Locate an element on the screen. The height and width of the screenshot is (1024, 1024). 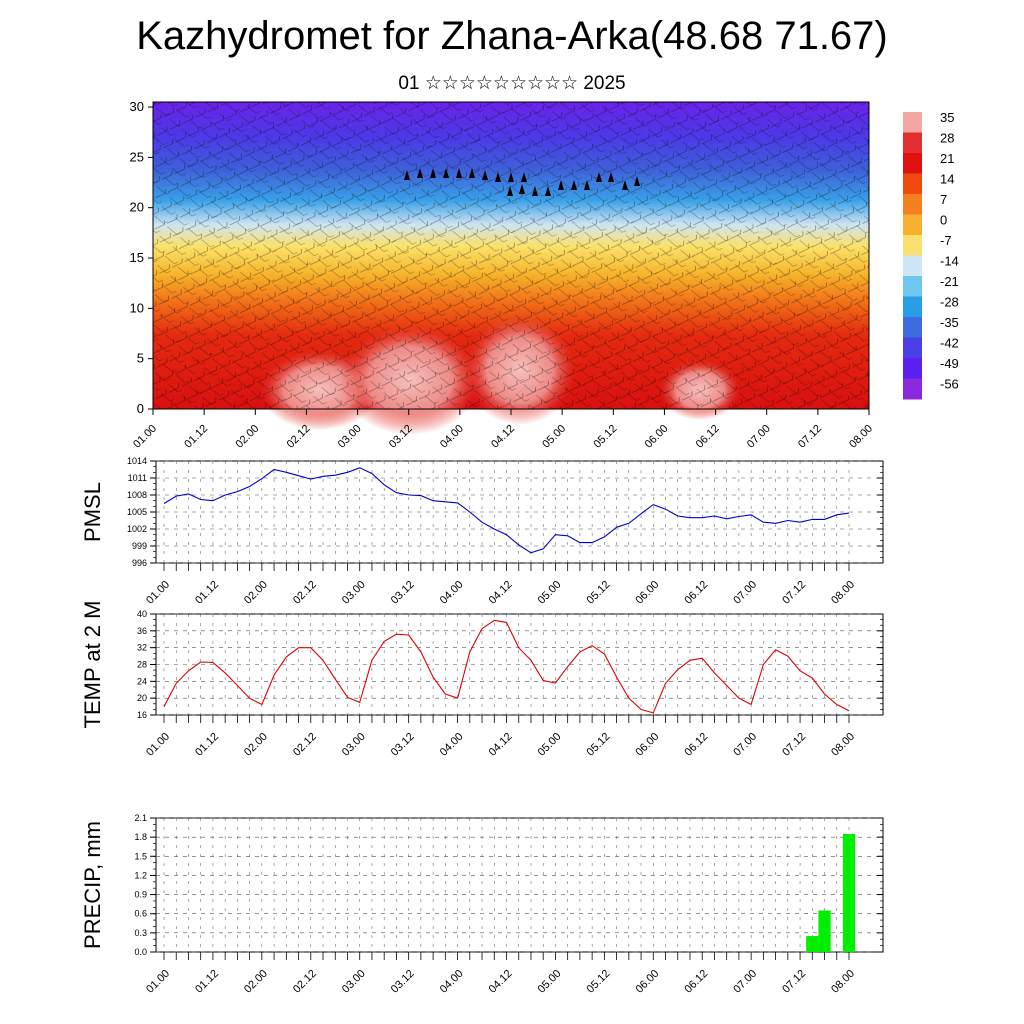
y-tick-label: 1005 is located at coordinates (137, 512).